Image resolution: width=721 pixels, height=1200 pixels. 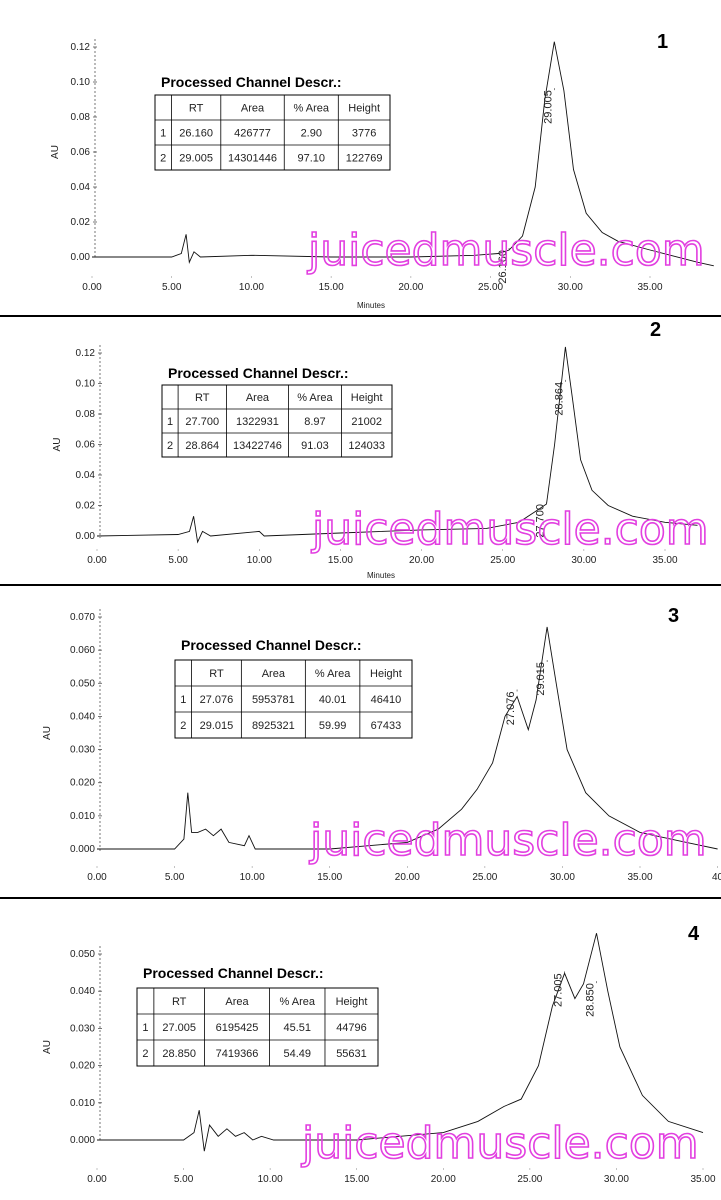 What do you see at coordinates (257, 446) in the screenshot?
I see `table-cell: 13422746` at bounding box center [257, 446].